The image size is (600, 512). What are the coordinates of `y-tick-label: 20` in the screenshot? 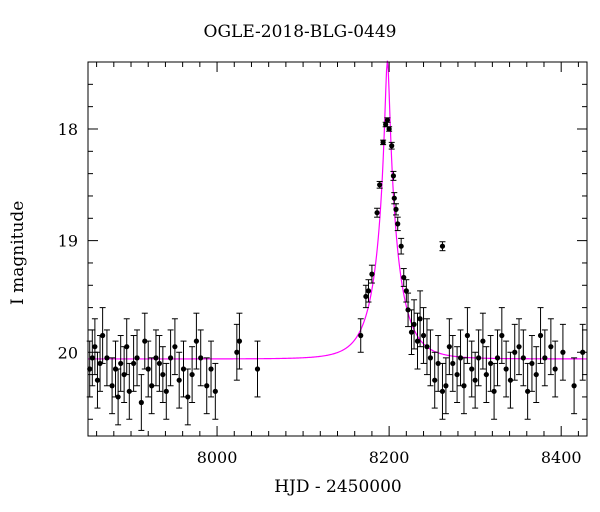 It's located at (68, 352).